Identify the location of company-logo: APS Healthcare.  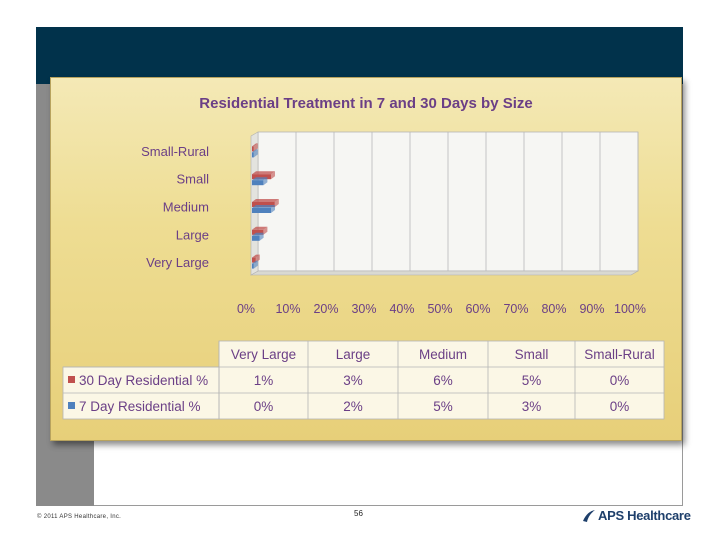
(636, 515).